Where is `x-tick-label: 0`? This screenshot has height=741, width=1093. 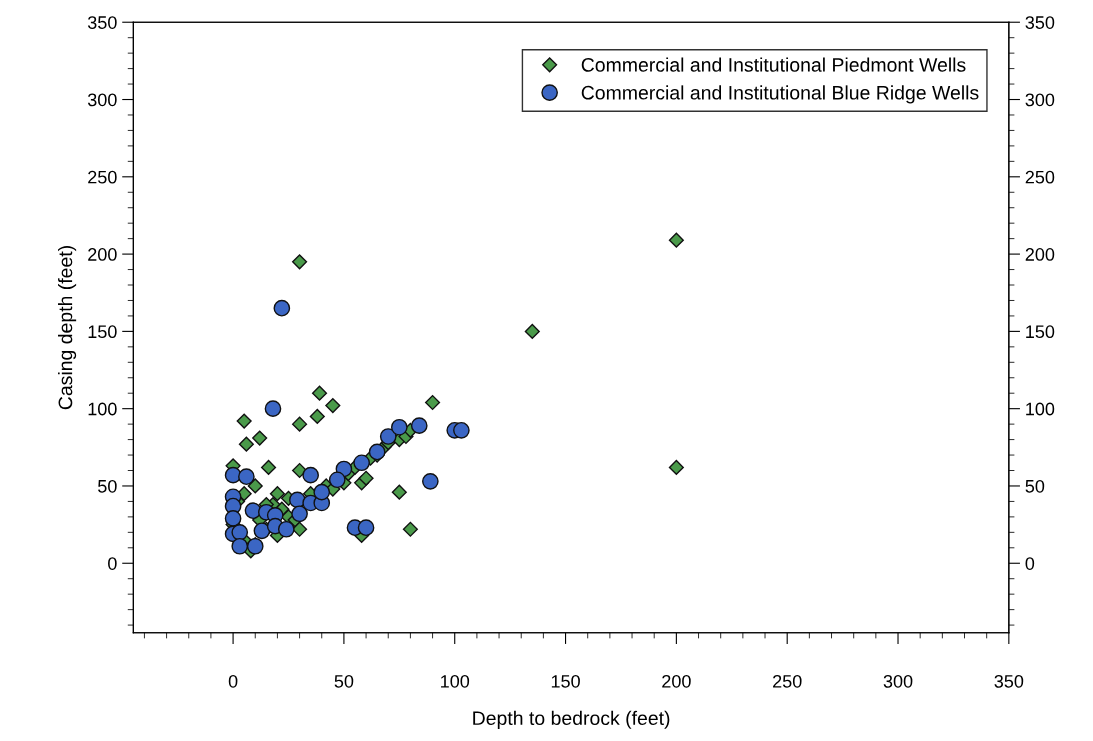 x-tick-label: 0 is located at coordinates (233, 681).